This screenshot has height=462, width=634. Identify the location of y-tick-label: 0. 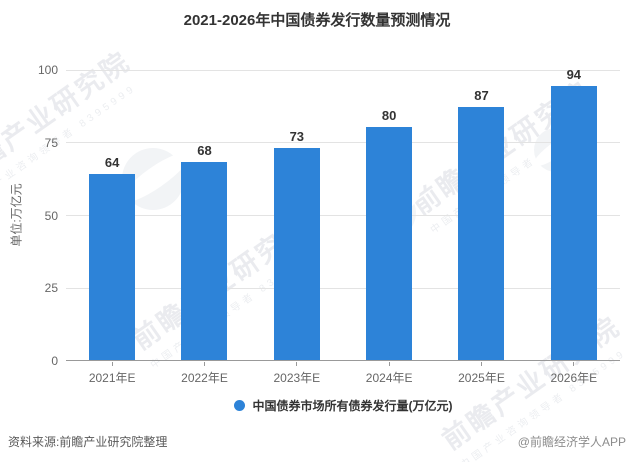
(54, 361).